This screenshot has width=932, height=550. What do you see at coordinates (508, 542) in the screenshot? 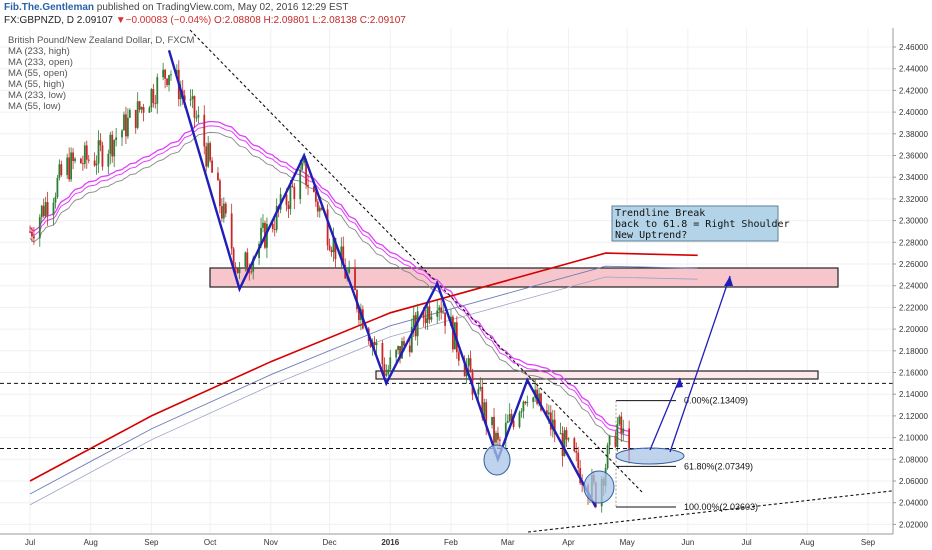
I see `time-tick-label: Mar` at bounding box center [508, 542].